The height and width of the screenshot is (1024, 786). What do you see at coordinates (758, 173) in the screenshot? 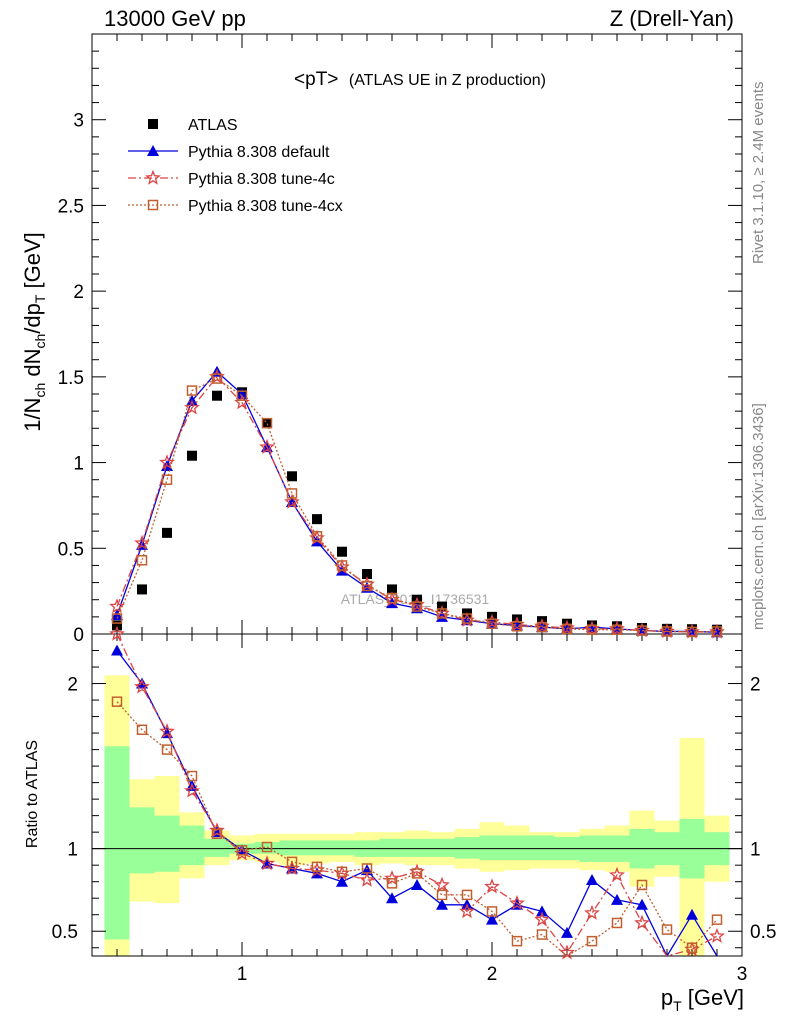
I see `side-text-top: Rivet 3.1.10, ≥ 2.4M events` at bounding box center [758, 173].